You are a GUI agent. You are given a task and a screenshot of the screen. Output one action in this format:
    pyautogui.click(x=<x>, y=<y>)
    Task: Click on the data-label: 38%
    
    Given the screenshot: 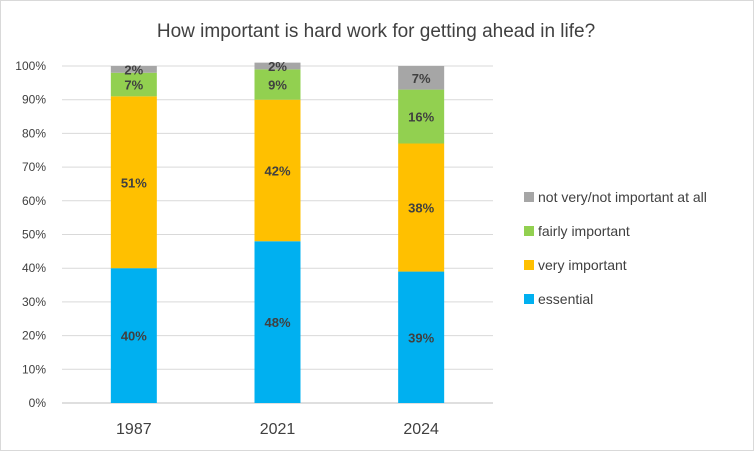 What is the action you would take?
    pyautogui.click(x=421, y=208)
    